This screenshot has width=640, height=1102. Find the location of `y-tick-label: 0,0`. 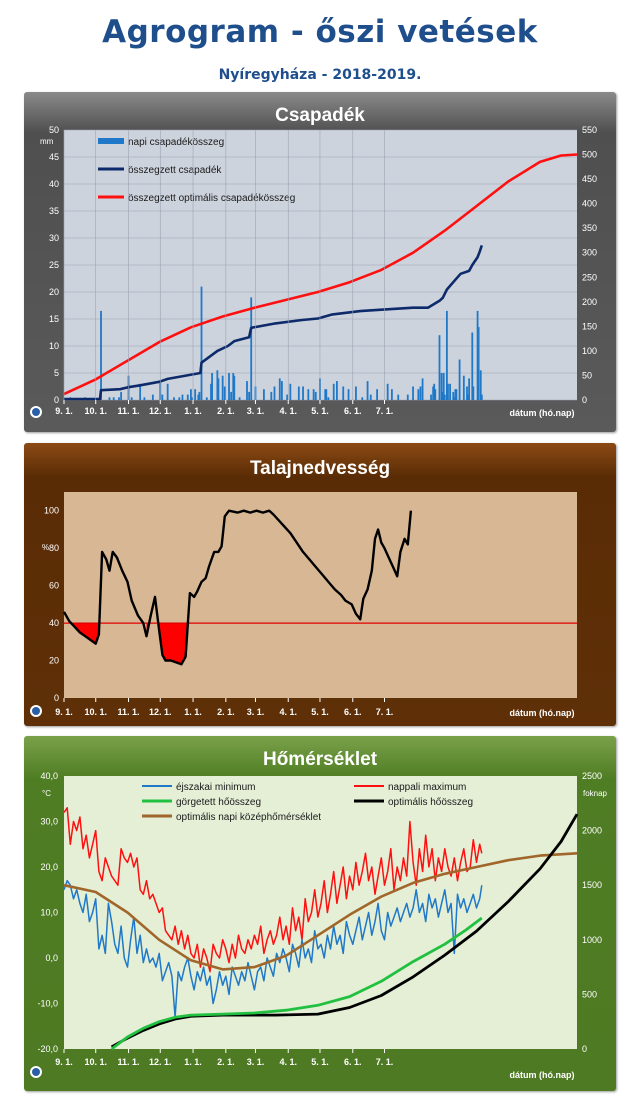

y-tick-label: 0,0 is located at coordinates (51, 958).